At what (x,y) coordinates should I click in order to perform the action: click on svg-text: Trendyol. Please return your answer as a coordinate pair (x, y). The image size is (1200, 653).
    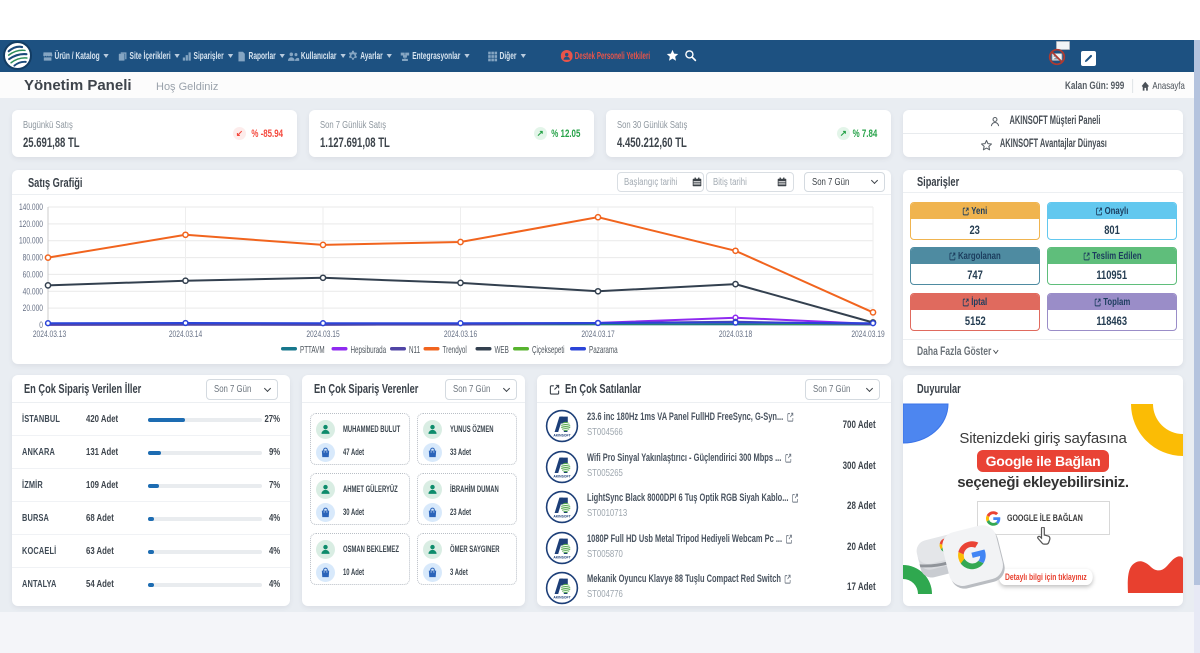
    Looking at the image, I should click on (455, 349).